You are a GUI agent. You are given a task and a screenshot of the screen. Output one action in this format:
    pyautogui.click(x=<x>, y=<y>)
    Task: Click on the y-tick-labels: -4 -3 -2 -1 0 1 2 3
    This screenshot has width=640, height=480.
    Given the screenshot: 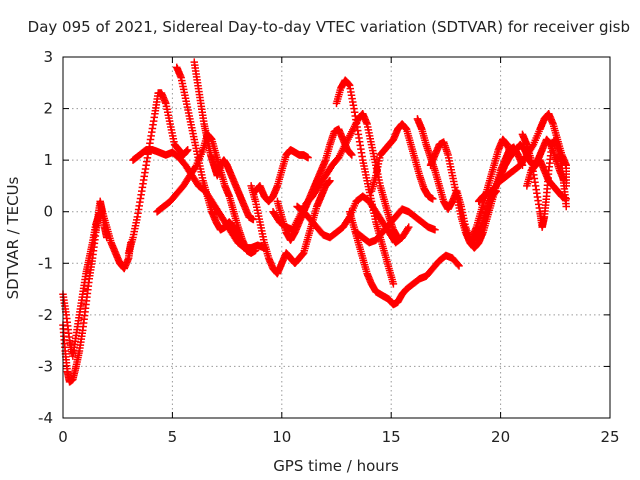 What is the action you would take?
    pyautogui.click(x=45, y=237)
    